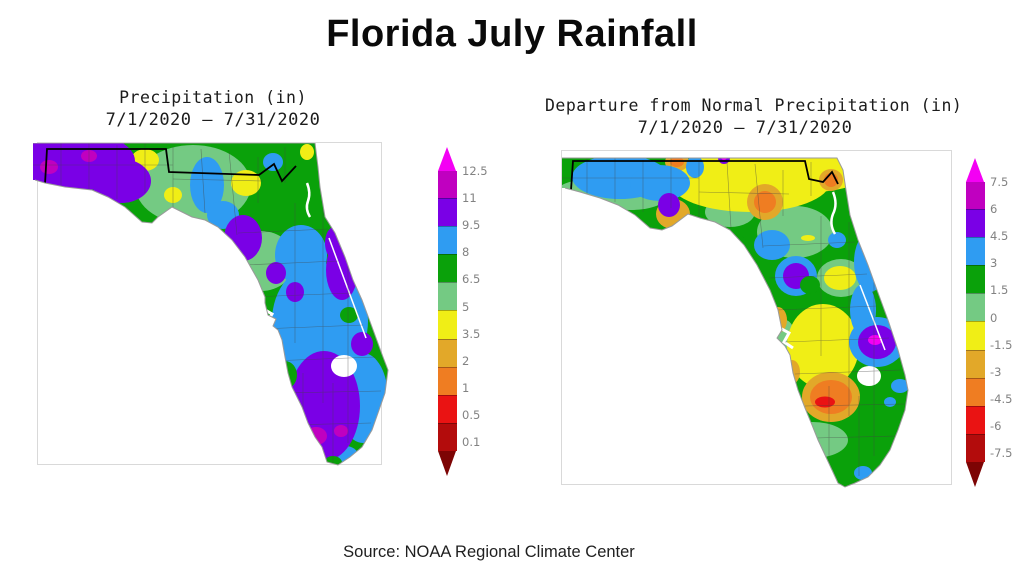  I want to click on colorbar-label: 11, so click(469, 198).